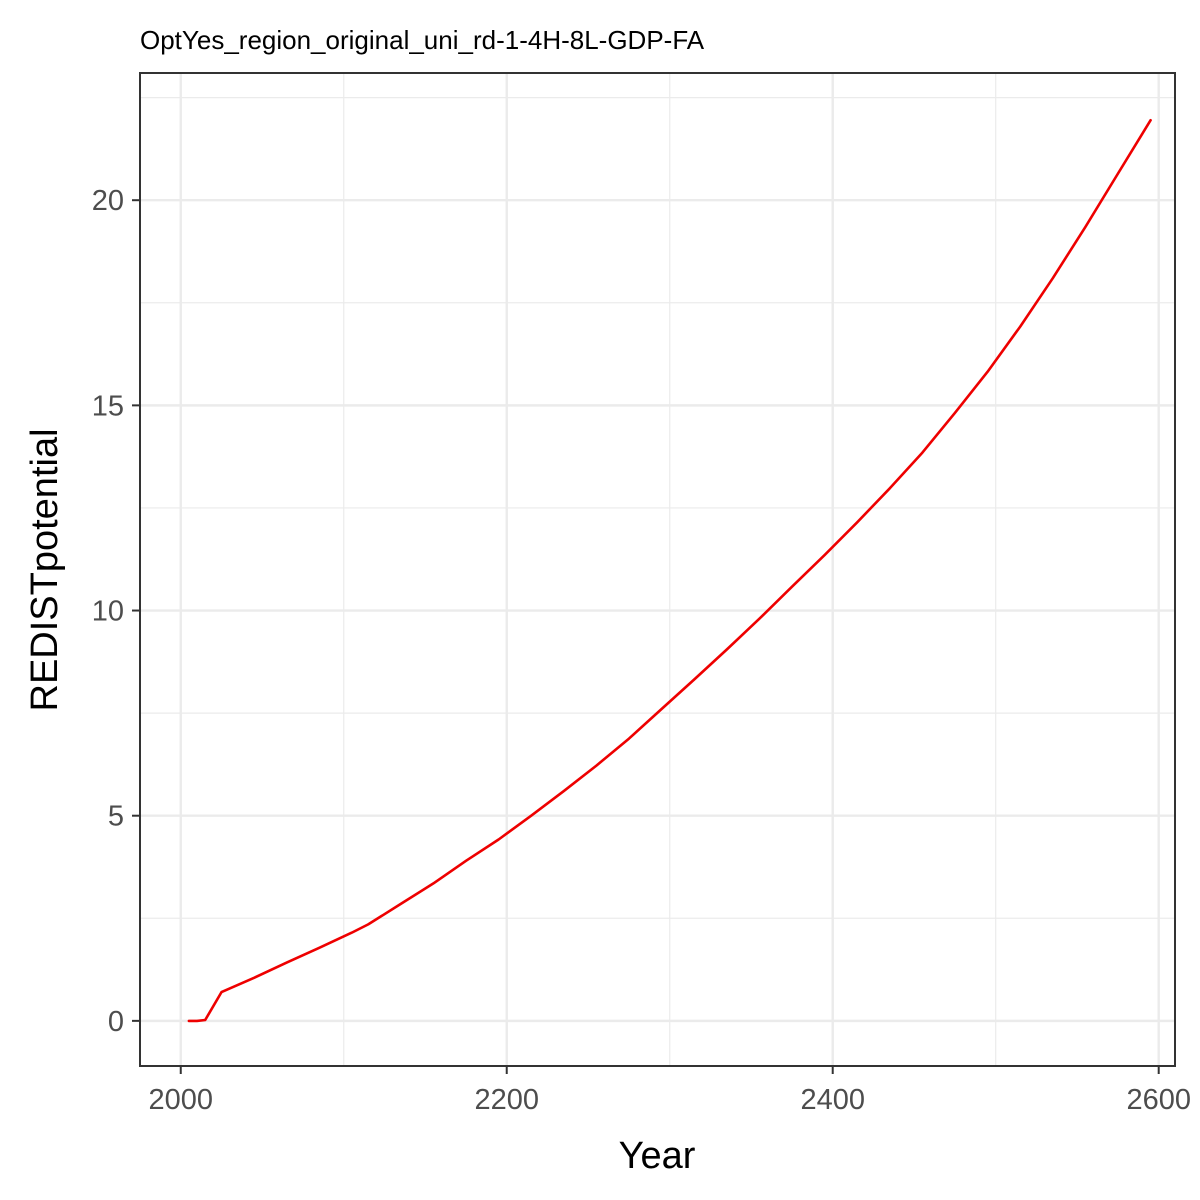 Image resolution: width=1200 pixels, height=1200 pixels. What do you see at coordinates (1158, 1100) in the screenshot?
I see `x-tick-label: 2600` at bounding box center [1158, 1100].